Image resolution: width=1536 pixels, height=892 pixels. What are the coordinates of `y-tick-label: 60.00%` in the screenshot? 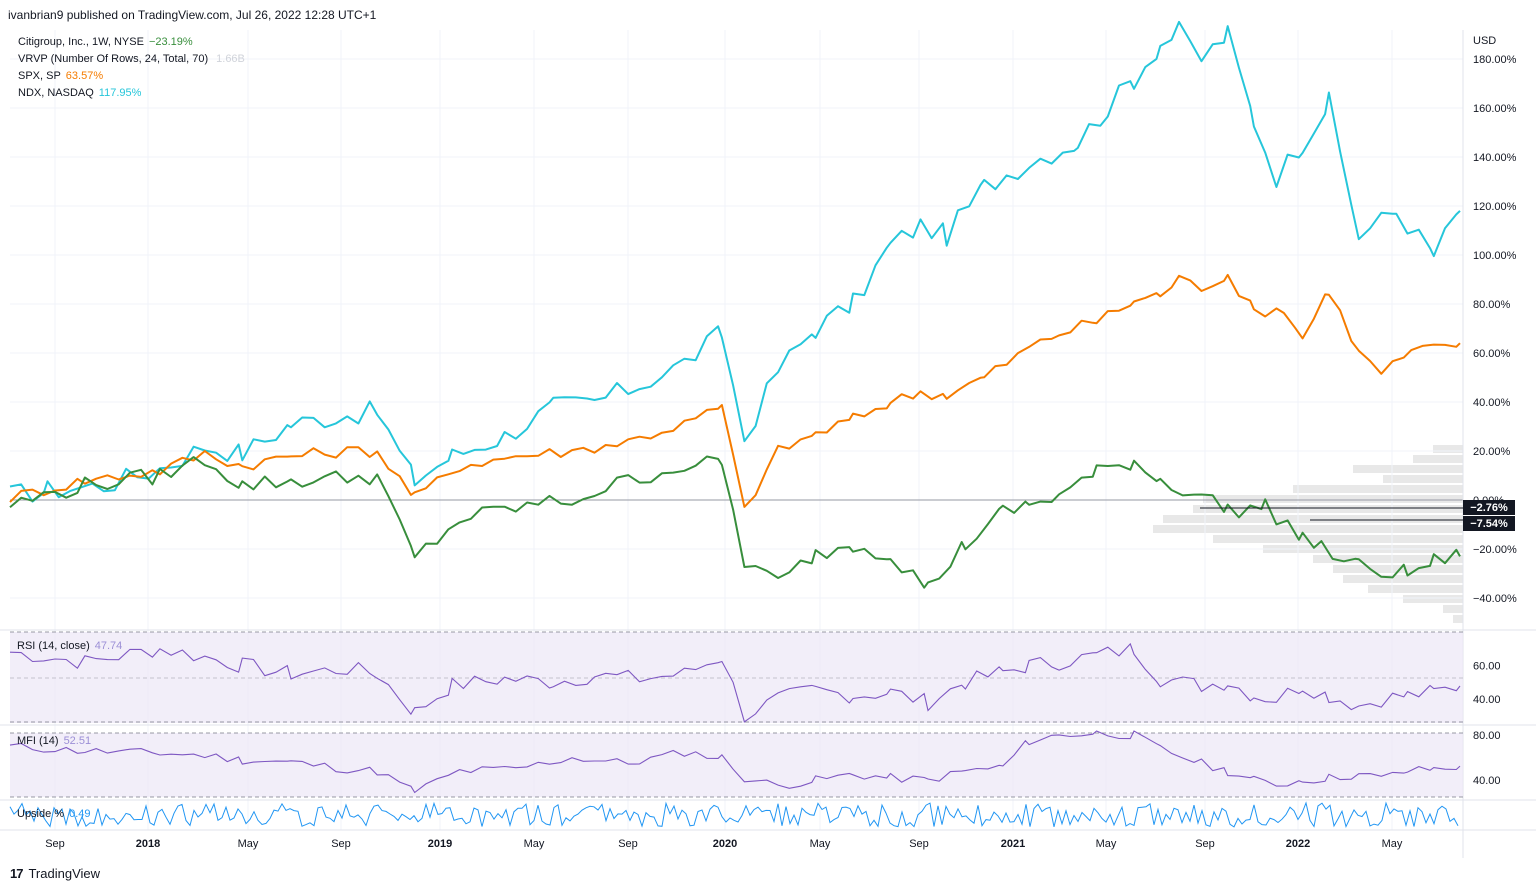 It's located at (1492, 354).